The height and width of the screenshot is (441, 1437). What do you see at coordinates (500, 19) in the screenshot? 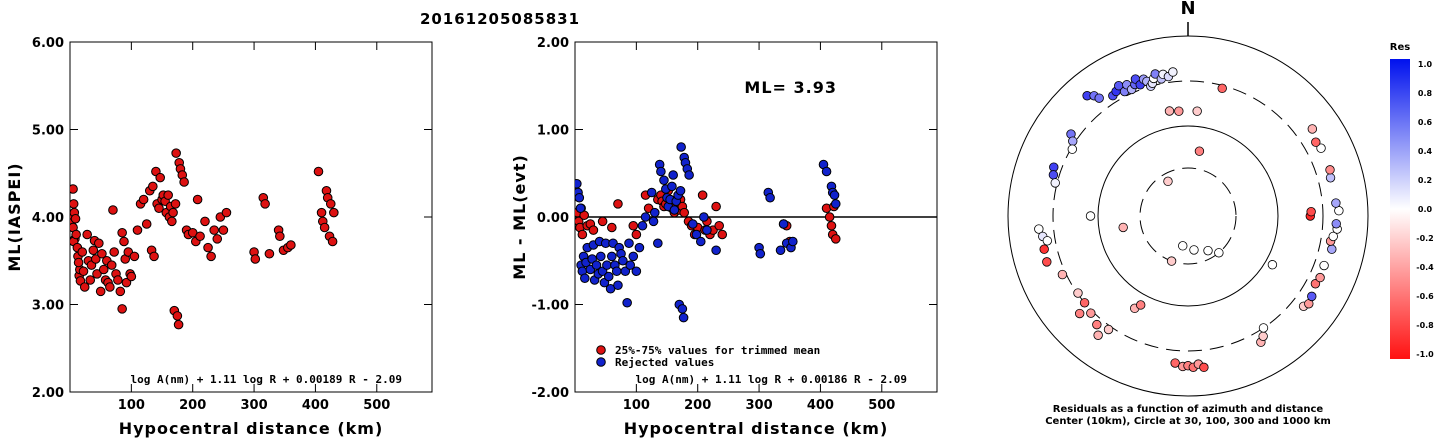
I see `figure-title: 20161205085831` at bounding box center [500, 19].